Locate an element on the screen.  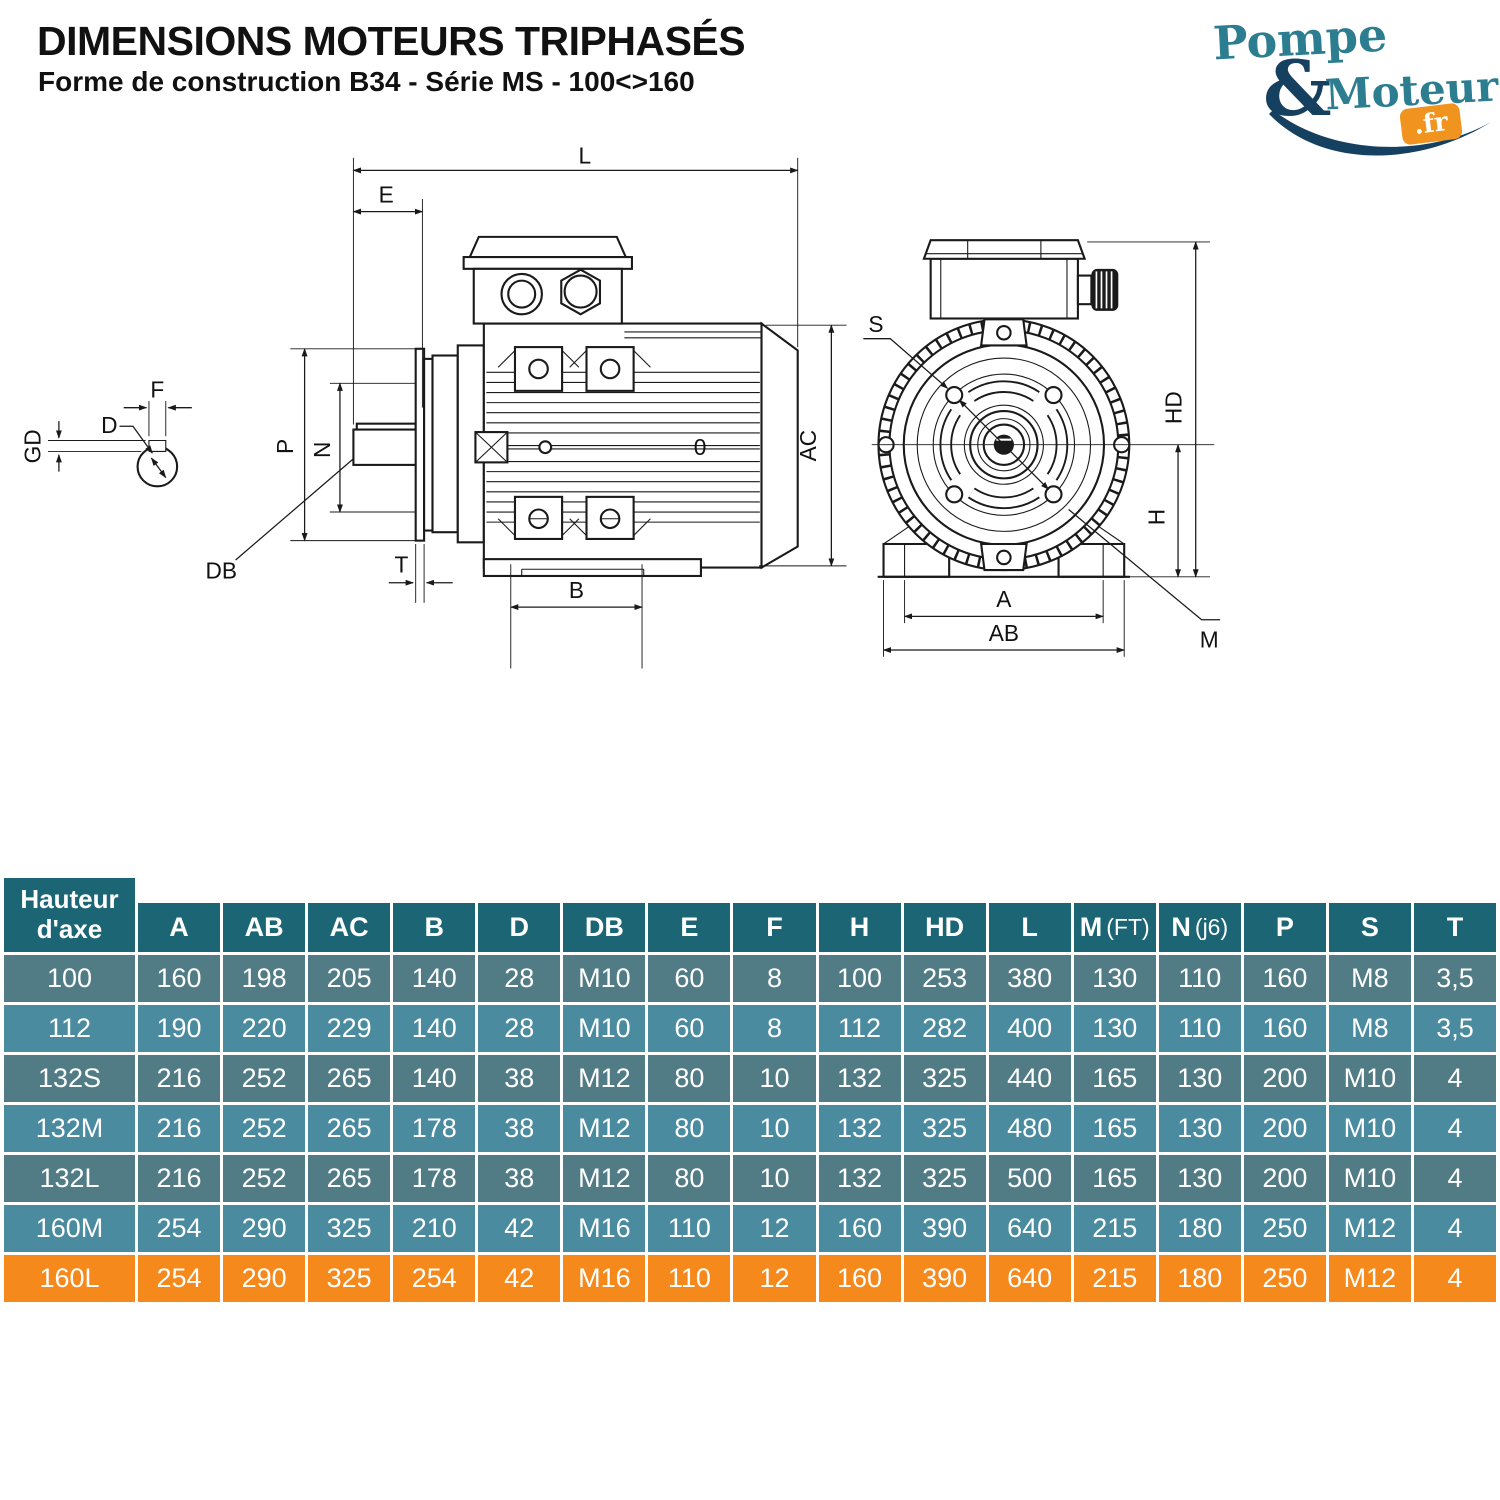
logo-swoosh-icon is located at coordinates (1380, 133).